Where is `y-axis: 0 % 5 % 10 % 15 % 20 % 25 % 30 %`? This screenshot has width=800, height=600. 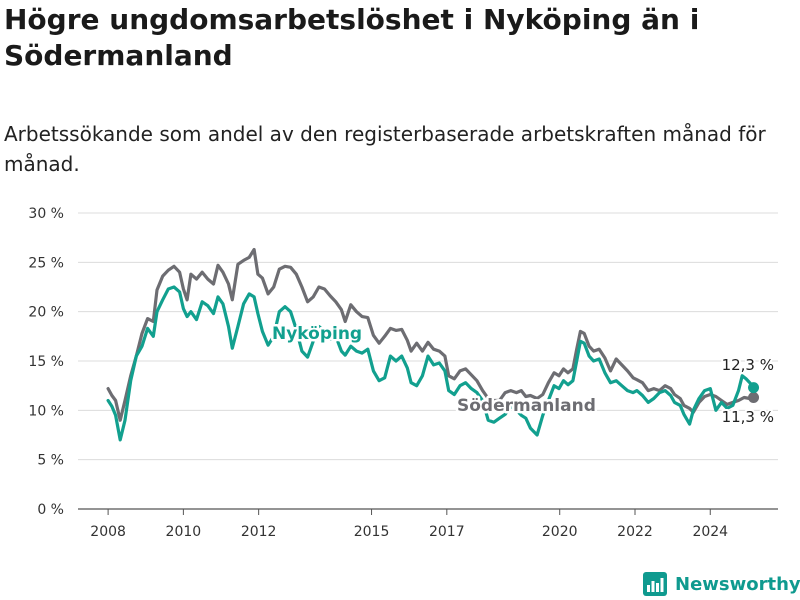 y-axis: 0 % 5 % 10 % 15 % 20 % 25 % 30 % is located at coordinates (46, 362).